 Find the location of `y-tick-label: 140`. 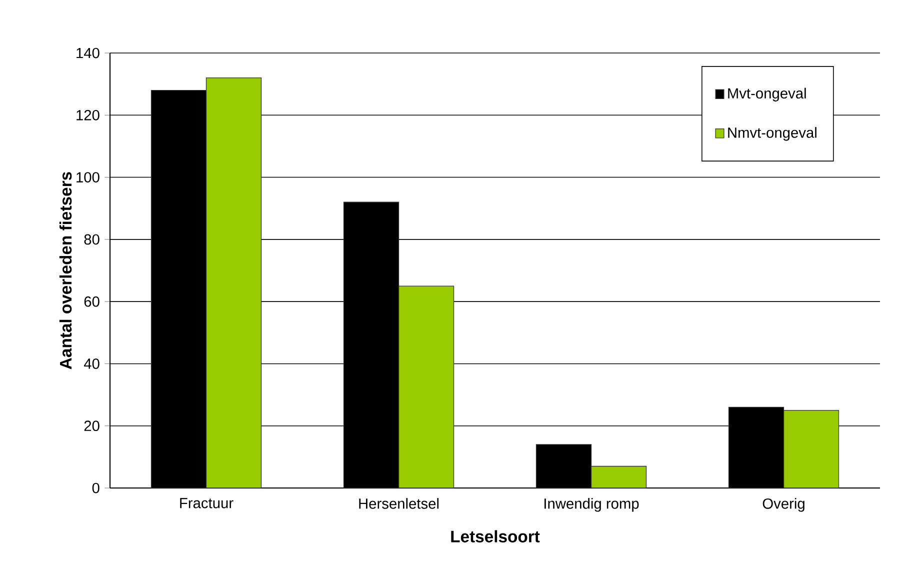

y-tick-label: 140 is located at coordinates (88, 53).